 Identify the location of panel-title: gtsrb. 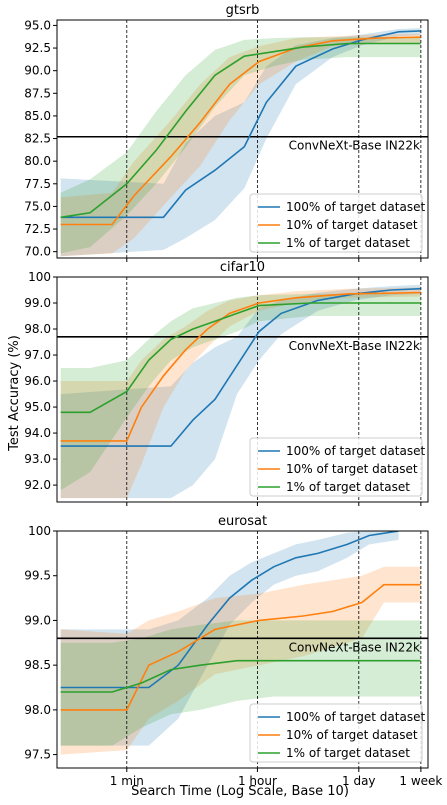
(243, 10).